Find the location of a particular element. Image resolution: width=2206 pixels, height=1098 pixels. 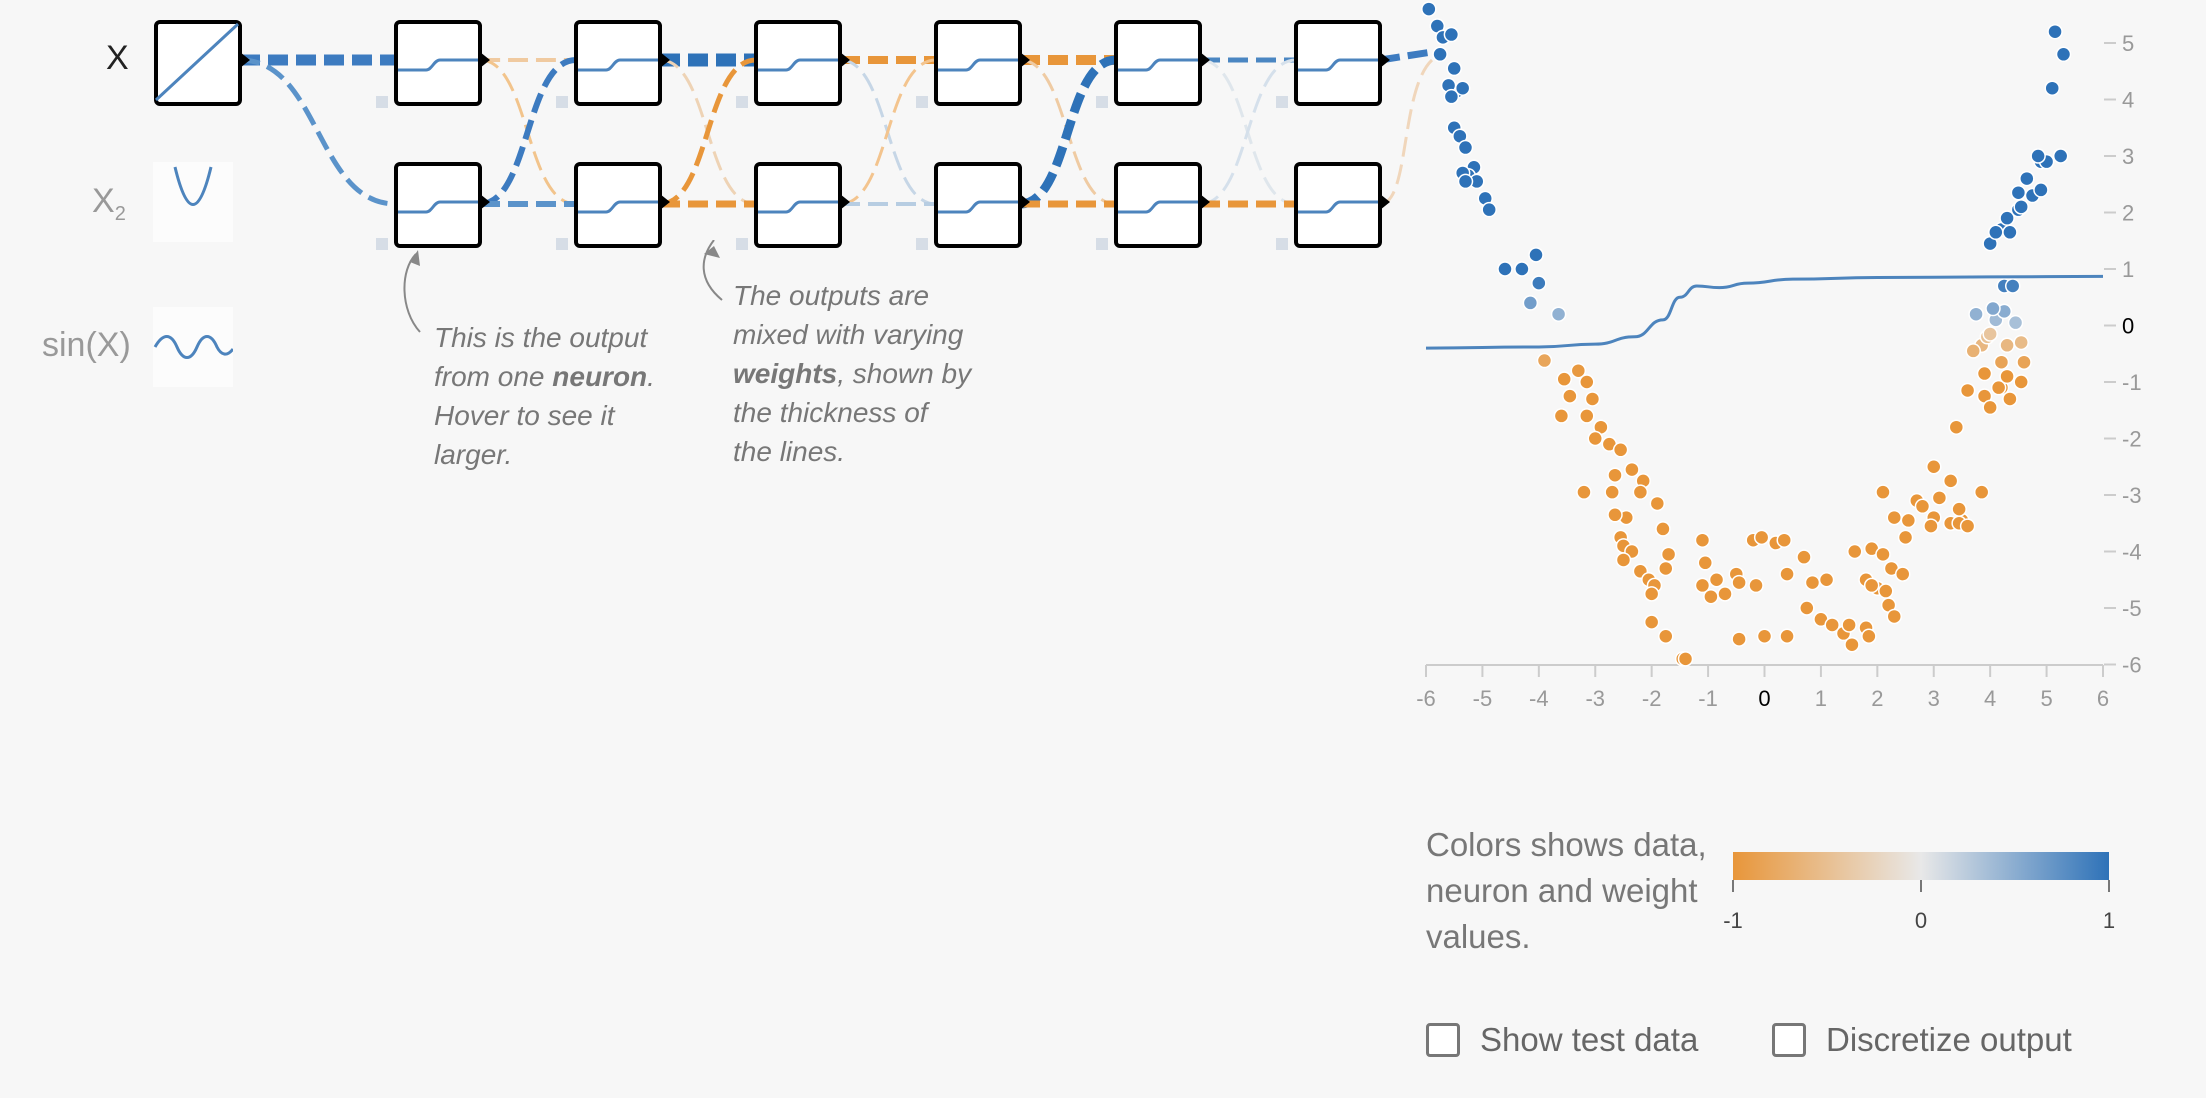

y-tick-label: 5 is located at coordinates (2128, 43).